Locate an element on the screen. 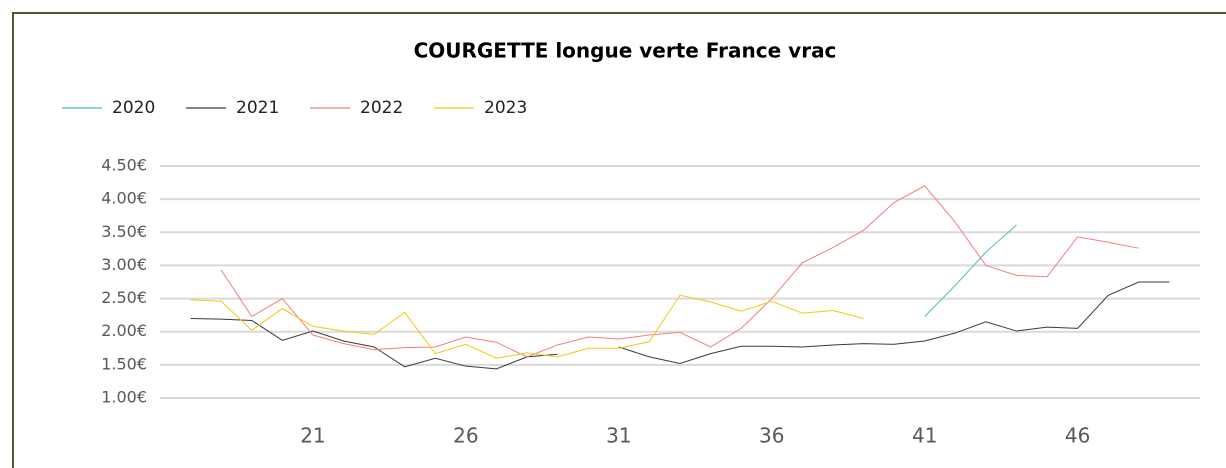 This screenshot has height=468, width=1226. x-tick-label: 41 is located at coordinates (924, 436).